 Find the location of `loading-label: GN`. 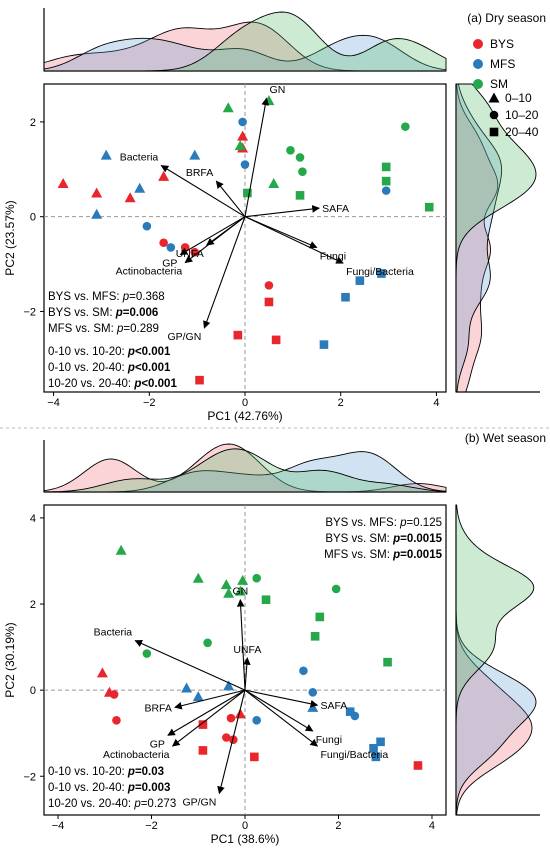

loading-label: GN is located at coordinates (240, 592).